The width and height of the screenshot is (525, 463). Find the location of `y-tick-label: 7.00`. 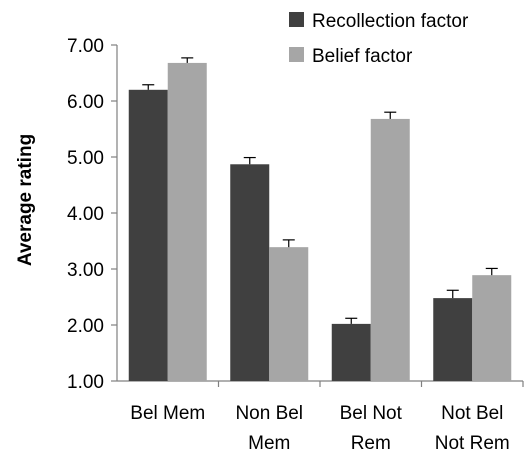

y-tick-label: 7.00 is located at coordinates (85, 46).